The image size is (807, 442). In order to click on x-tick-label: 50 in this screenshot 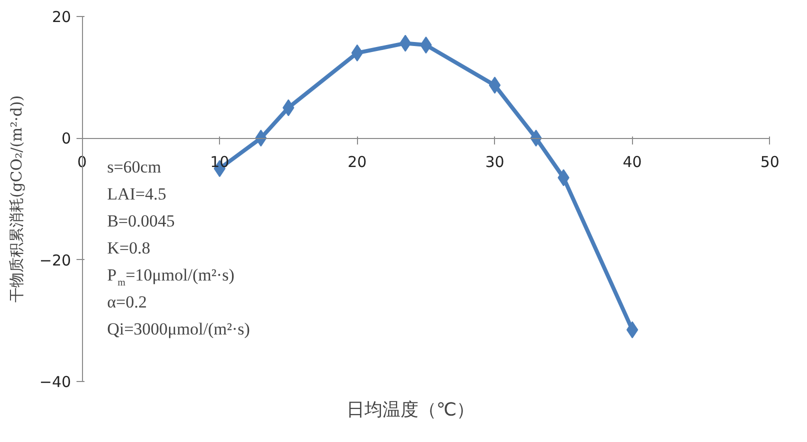, I will do `click(770, 162)`.